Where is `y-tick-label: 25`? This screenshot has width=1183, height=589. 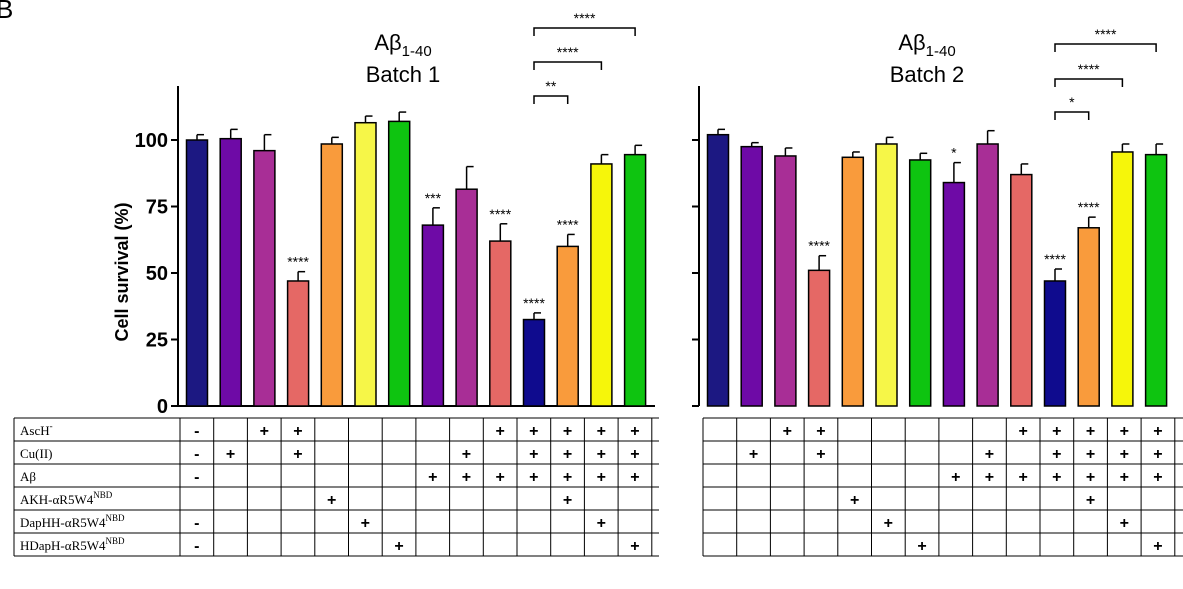
y-tick-label: 25 is located at coordinates (157, 341).